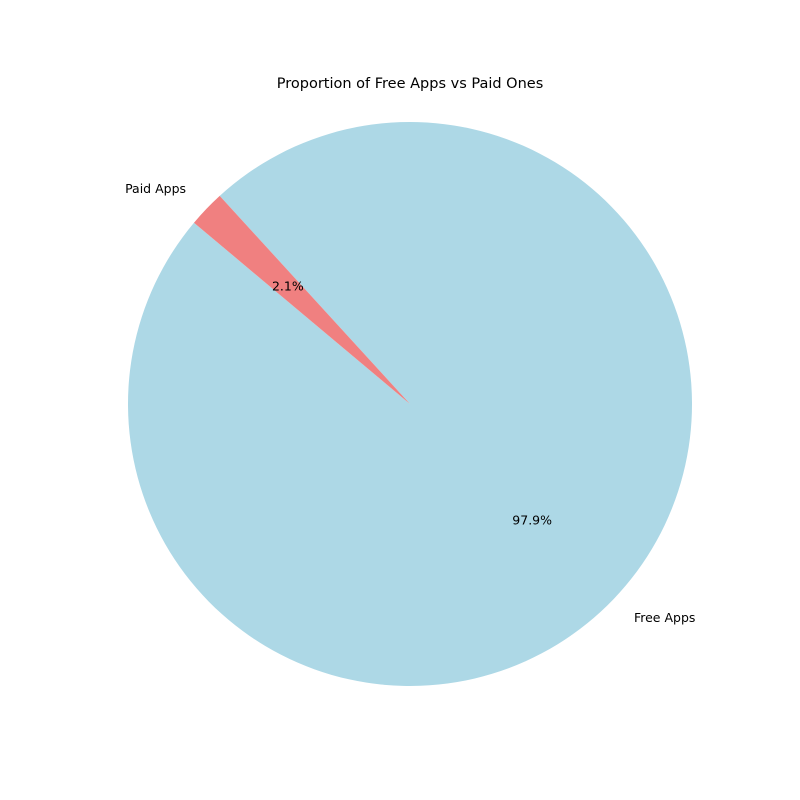 The image size is (800, 800). Describe the element at coordinates (155, 188) in the screenshot. I see `slice-label-paid-apps: Paid Apps` at that location.